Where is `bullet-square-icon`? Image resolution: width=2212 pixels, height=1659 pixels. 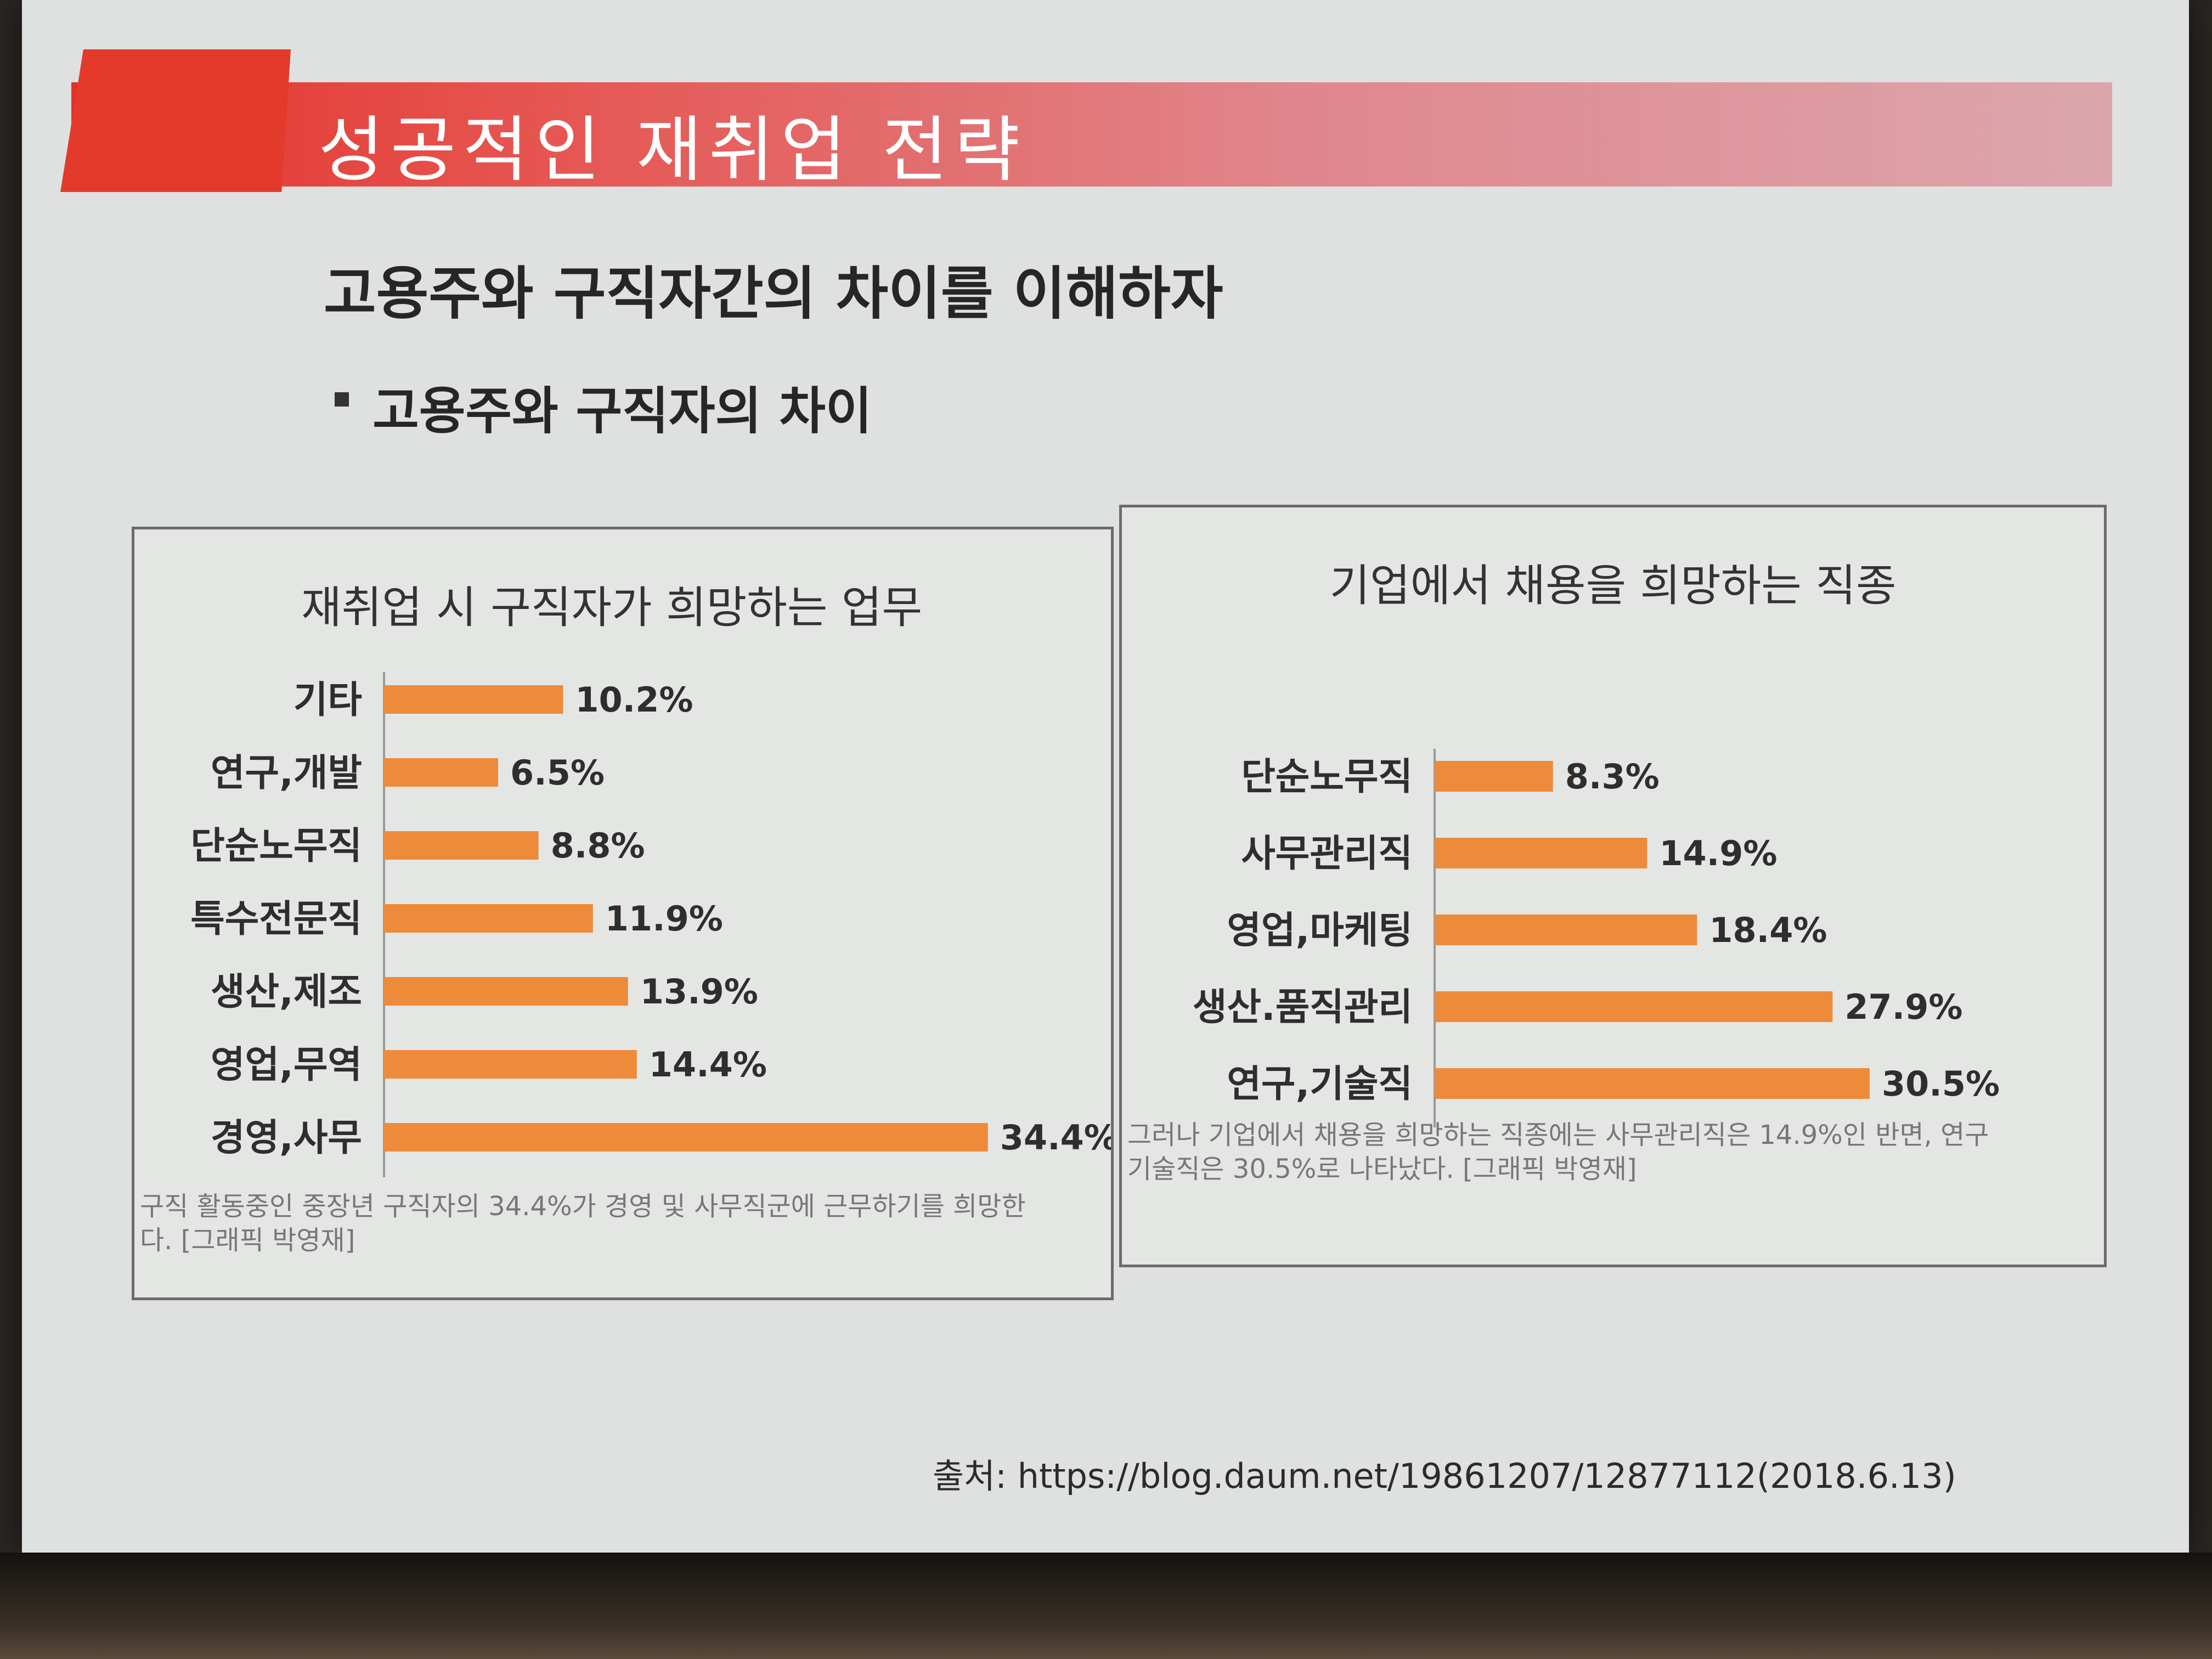
bullet-square-icon is located at coordinates (342, 399).